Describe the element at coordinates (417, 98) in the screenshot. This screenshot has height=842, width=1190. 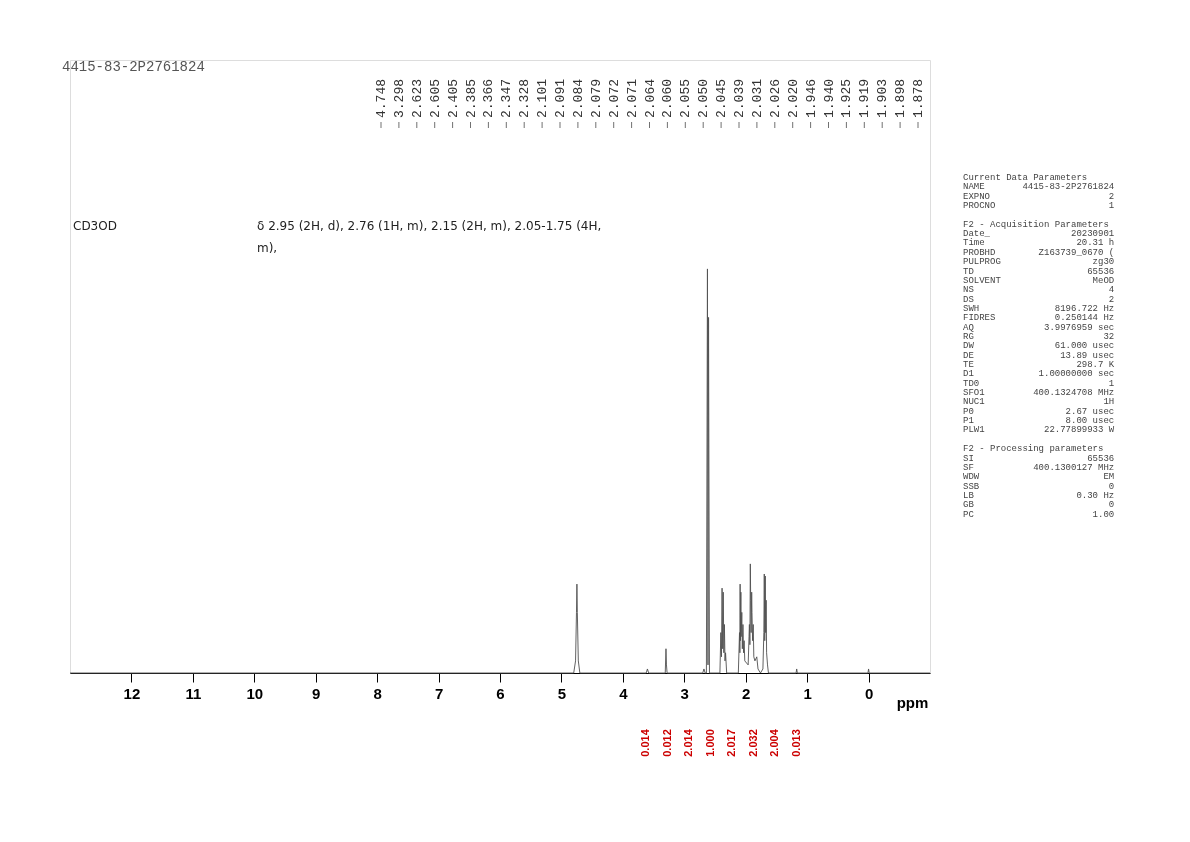
I see `text: 2.623` at that location.